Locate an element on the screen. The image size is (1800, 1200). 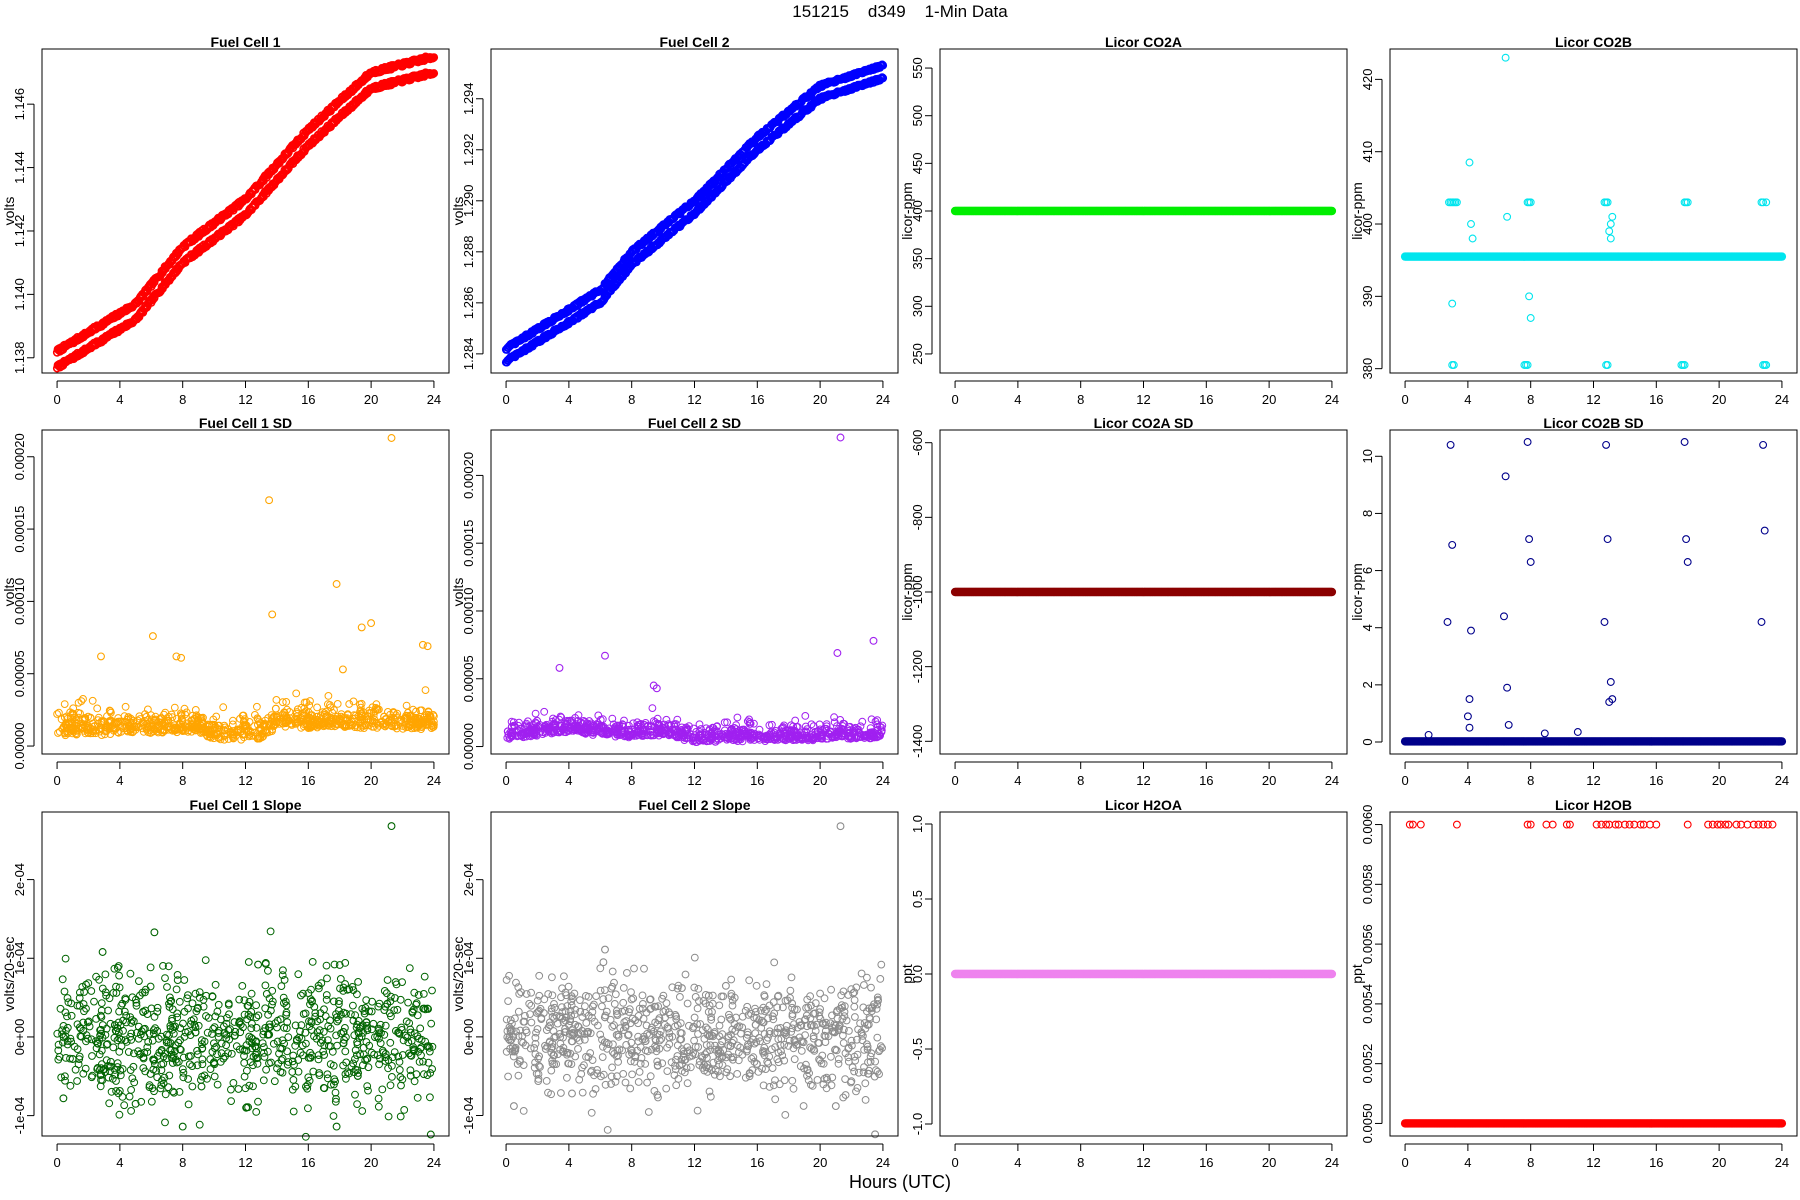
y-tick-label: 400 is located at coordinates (917, 211).